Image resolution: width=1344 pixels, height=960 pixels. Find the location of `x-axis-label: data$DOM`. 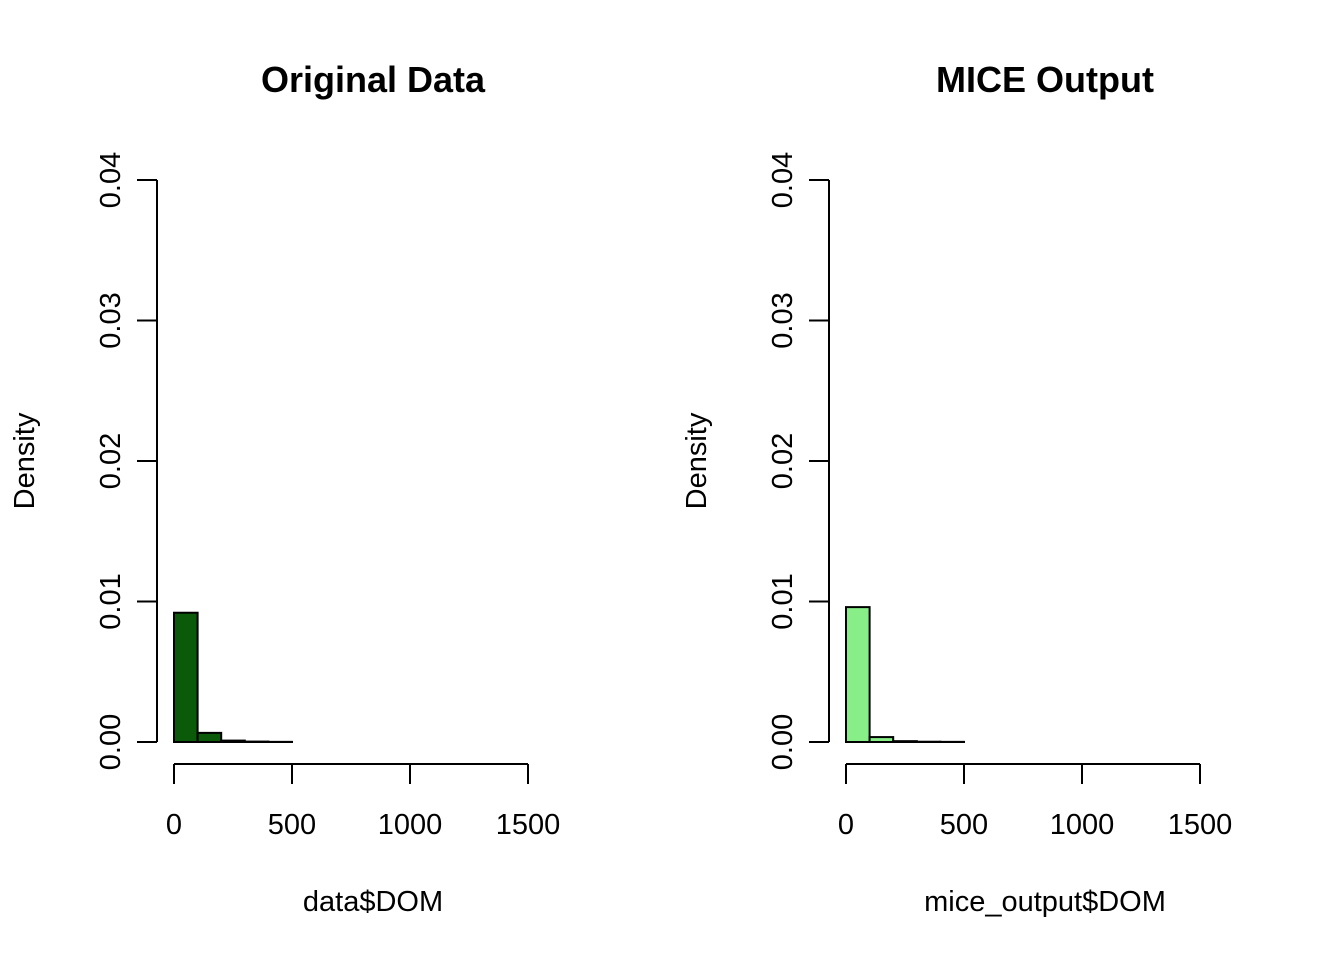

x-axis-label: data$DOM is located at coordinates (373, 902).